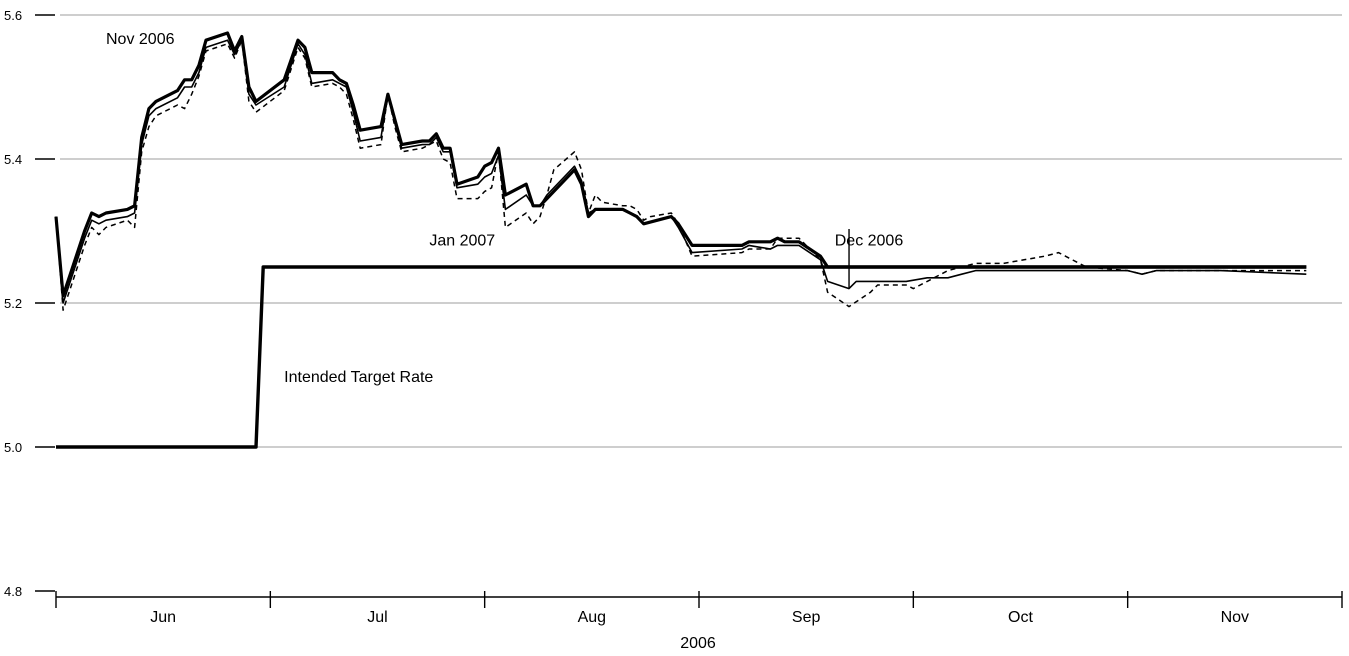 This screenshot has width=1349, height=656. I want to click on x-tick-label: Oct, so click(1020, 617).